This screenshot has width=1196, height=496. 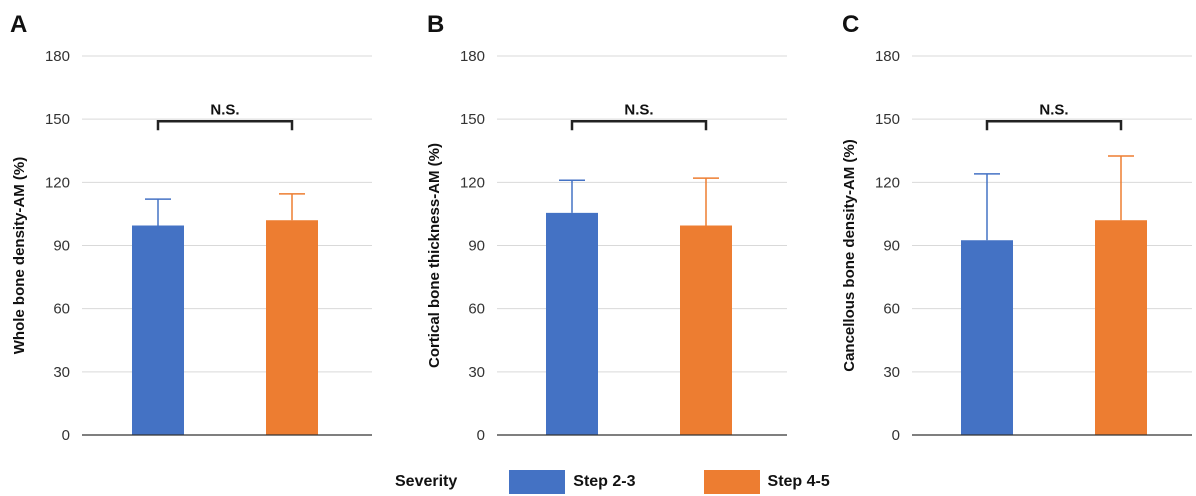 What do you see at coordinates (850, 24) in the screenshot?
I see `panel-letter: C` at bounding box center [850, 24].